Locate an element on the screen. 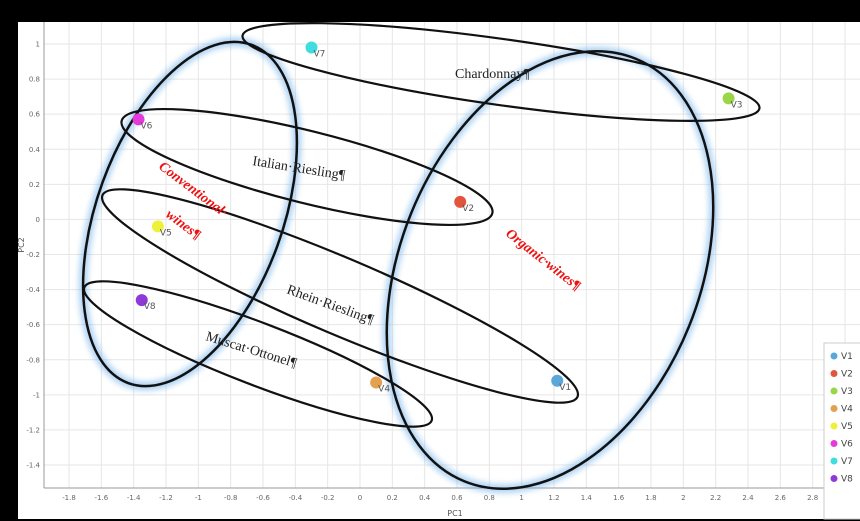  legend-label-v3: V3 is located at coordinates (847, 392).